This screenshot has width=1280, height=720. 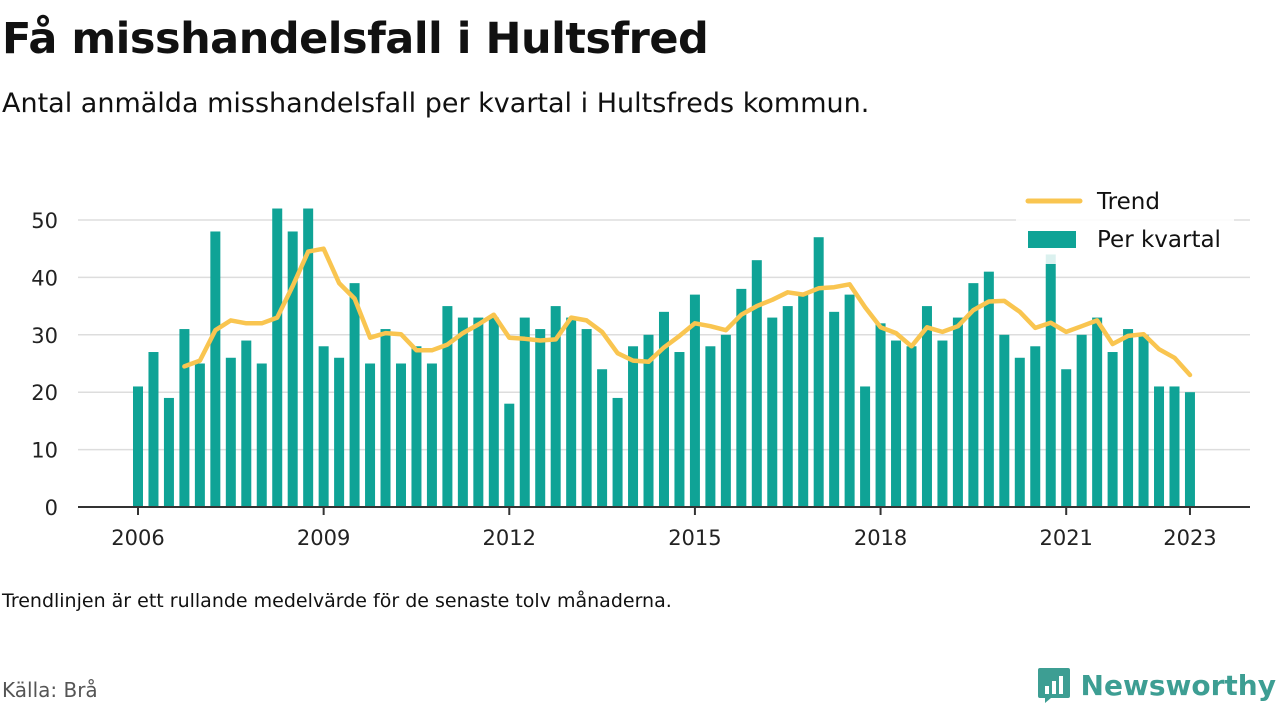 I want to click on y-tick-label: 30, so click(x=44, y=336).